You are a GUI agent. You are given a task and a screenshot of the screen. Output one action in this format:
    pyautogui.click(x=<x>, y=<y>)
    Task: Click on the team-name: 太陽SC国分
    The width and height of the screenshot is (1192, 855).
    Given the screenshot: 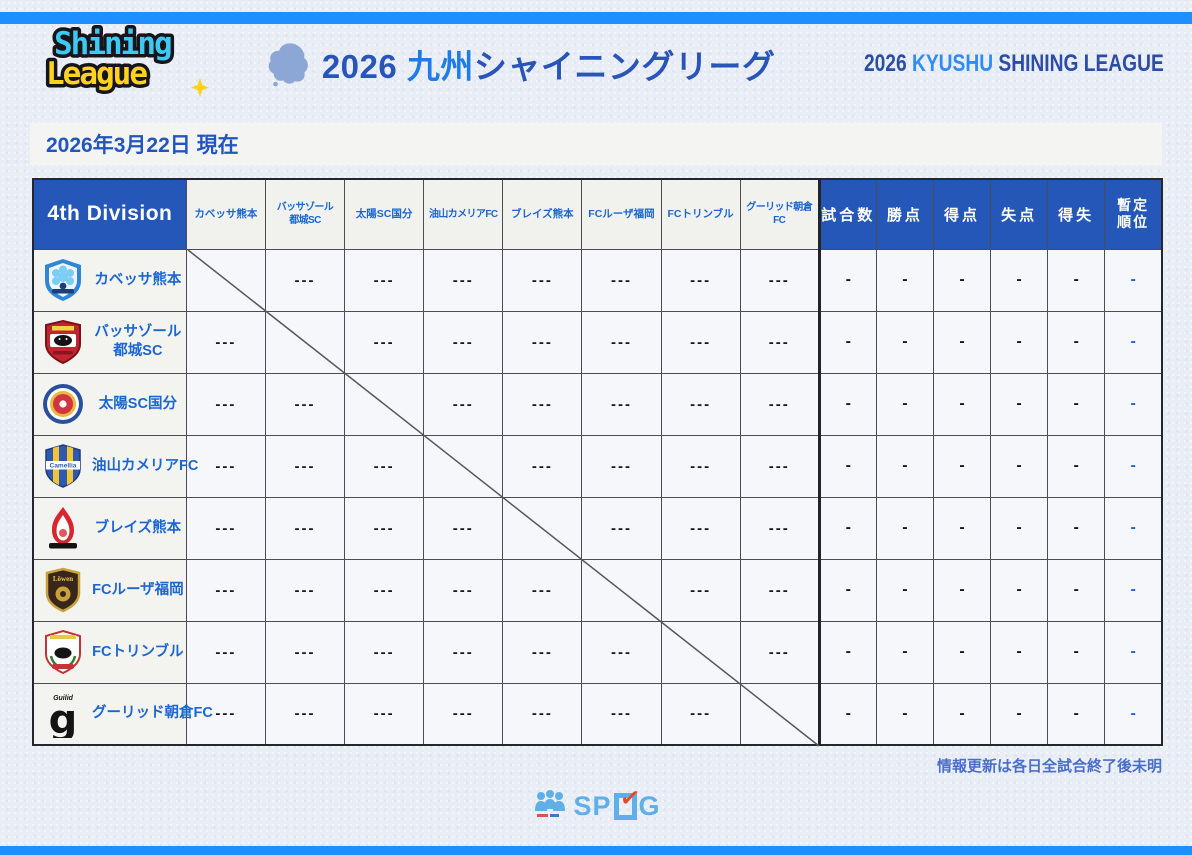 What is the action you would take?
    pyautogui.click(x=137, y=403)
    